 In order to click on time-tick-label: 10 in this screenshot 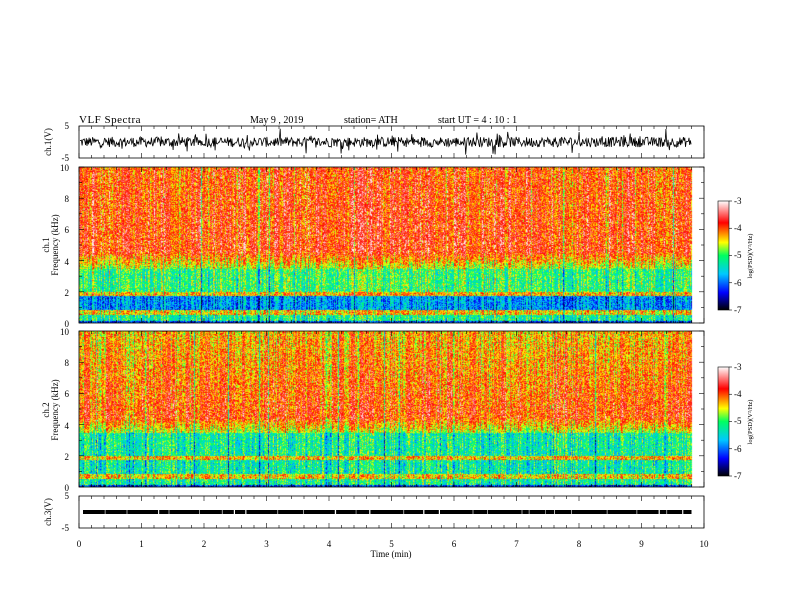, I will do `click(705, 544)`.